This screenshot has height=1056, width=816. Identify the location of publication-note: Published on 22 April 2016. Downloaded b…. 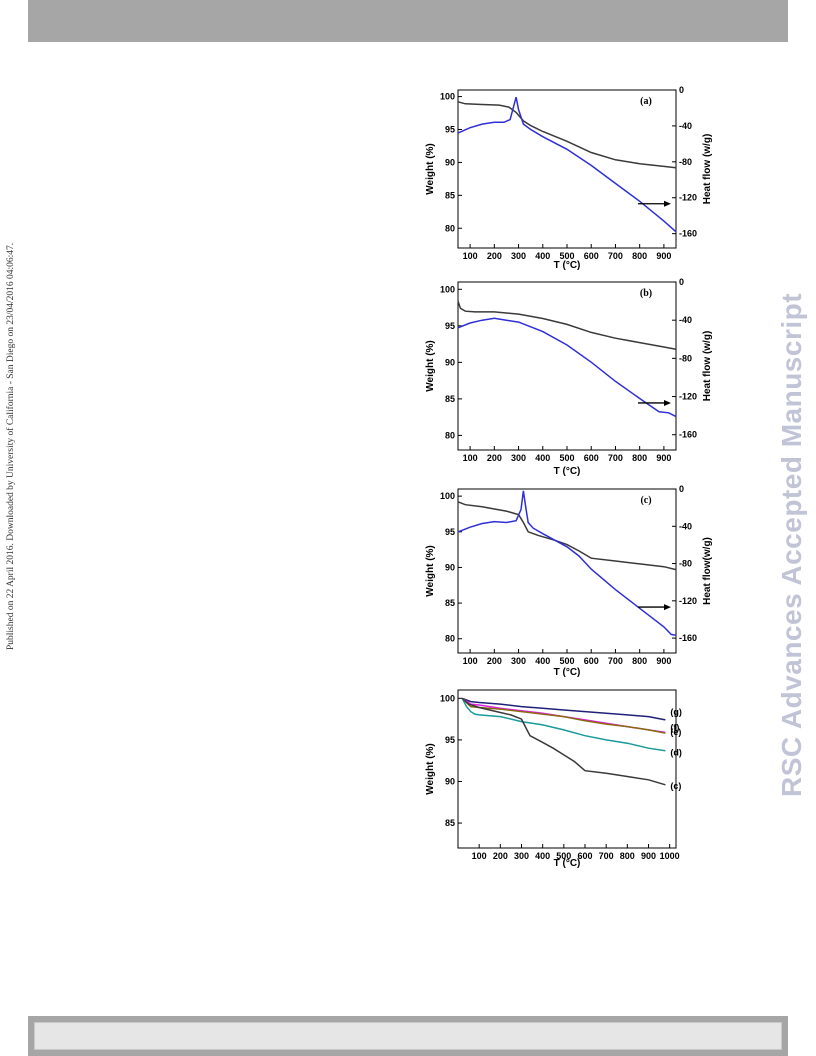
(11, 446).